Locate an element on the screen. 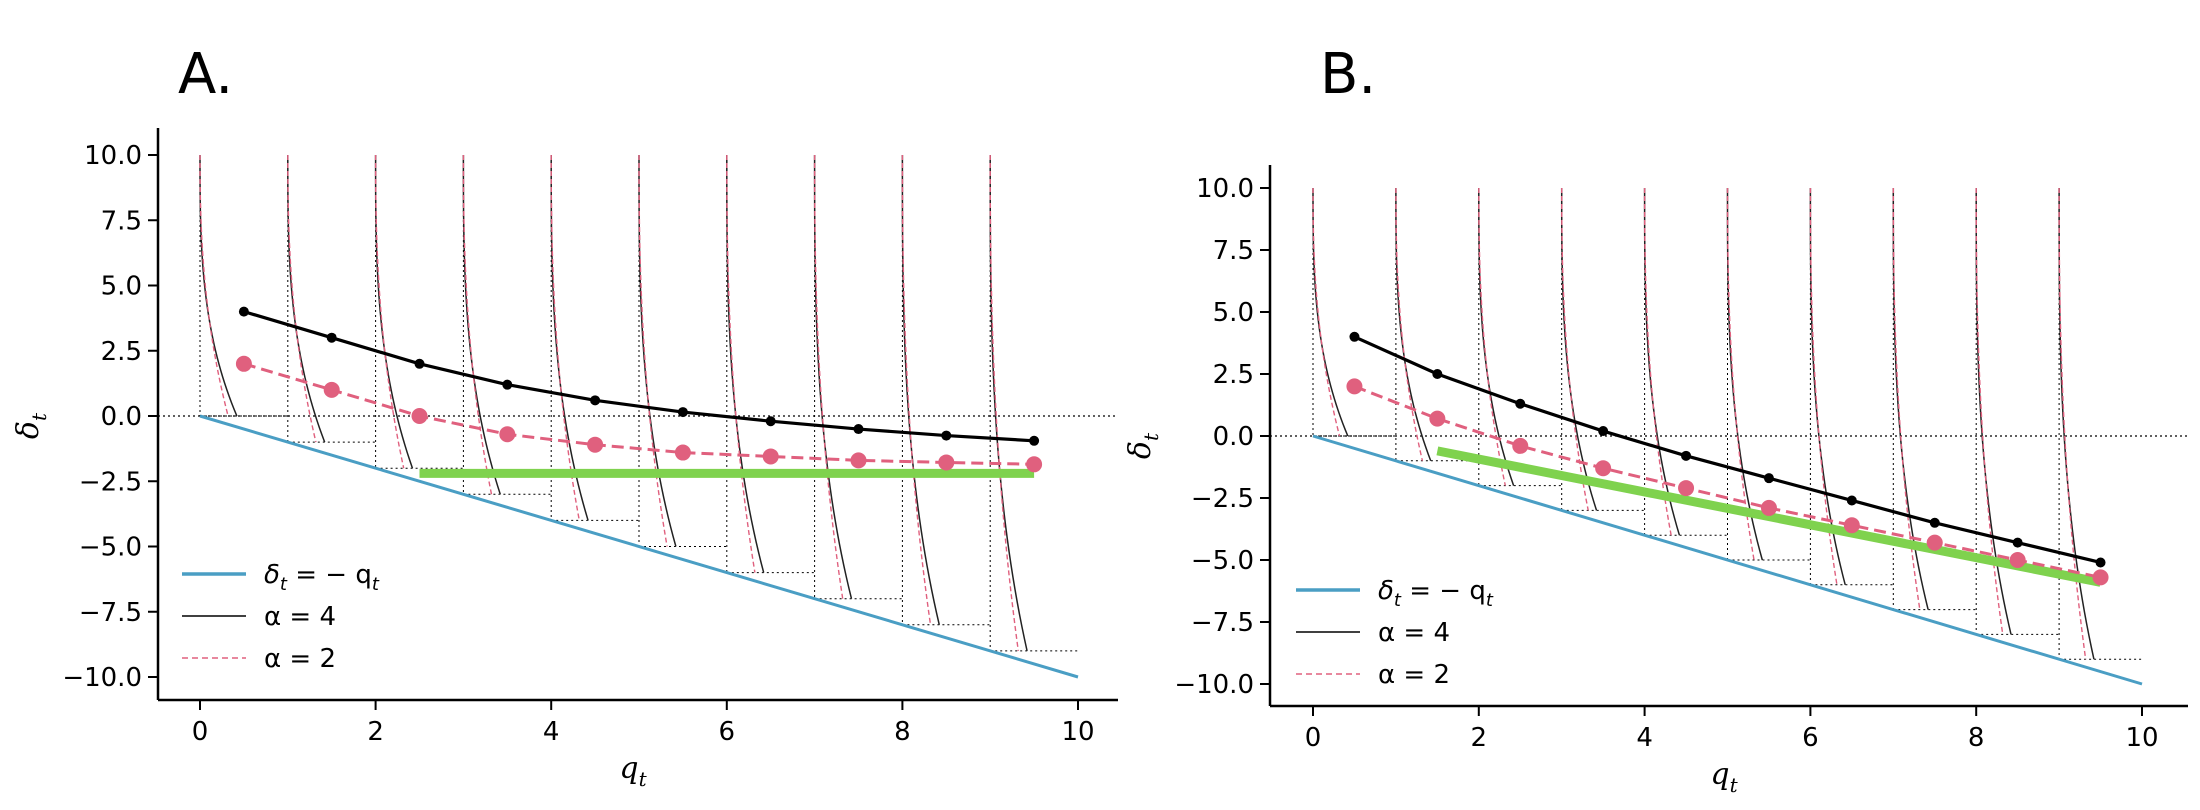 The width and height of the screenshot is (2200, 810). panel-label: B. is located at coordinates (1348, 74).